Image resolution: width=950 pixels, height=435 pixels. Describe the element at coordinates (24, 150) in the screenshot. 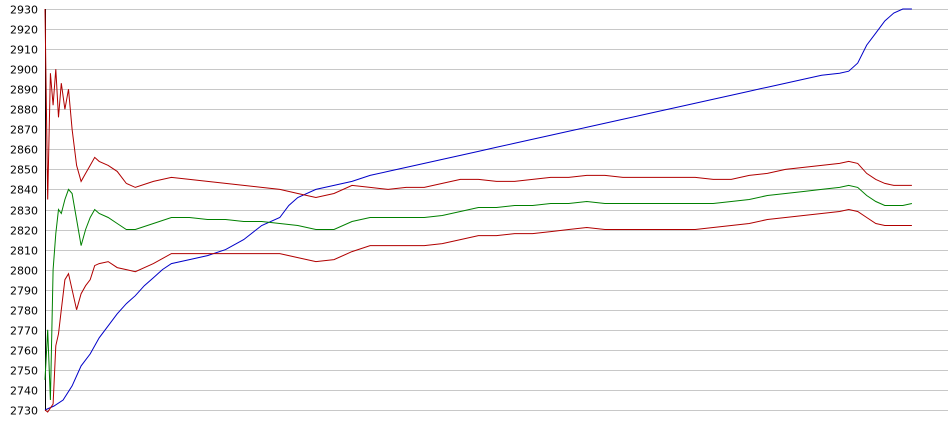

I see `y-tick-label: 2860` at that location.